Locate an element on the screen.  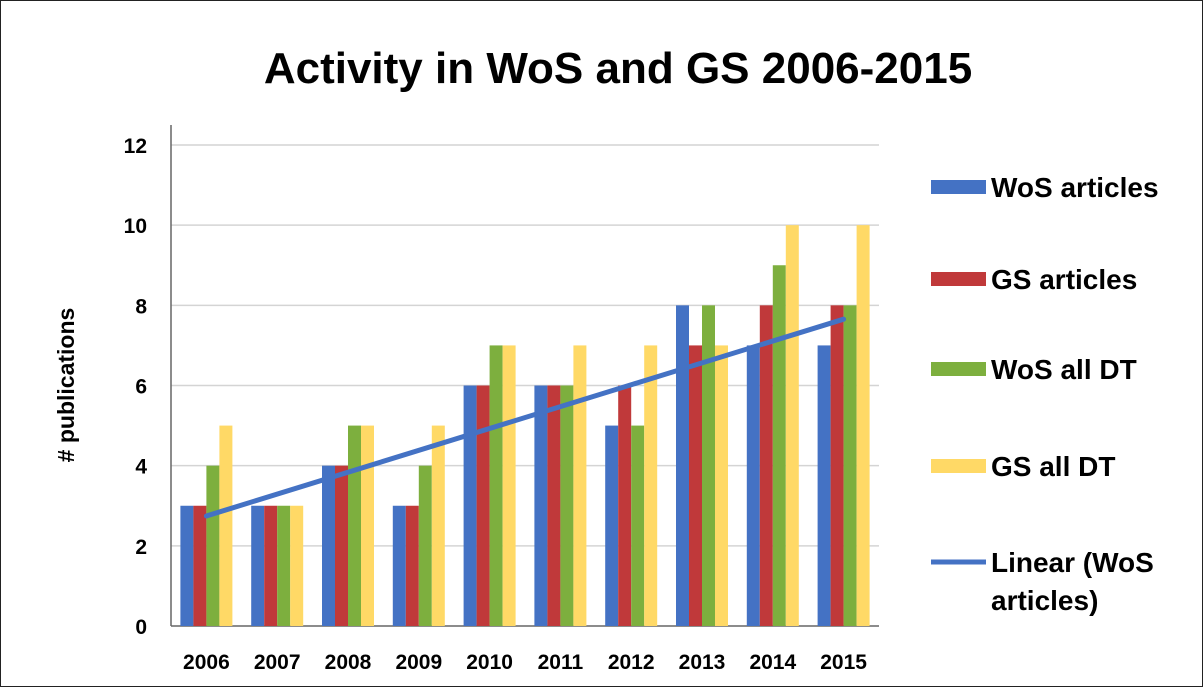
bar-wos-all-dt-2008 is located at coordinates (354, 525).